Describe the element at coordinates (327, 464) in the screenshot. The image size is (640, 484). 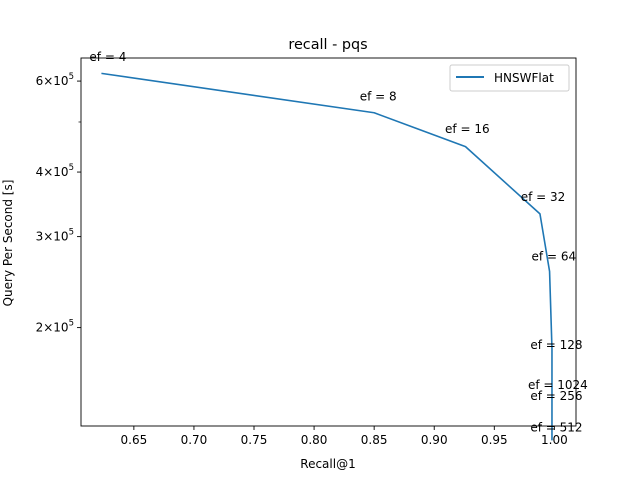
I see `x-axis-label: Recall@1` at that location.